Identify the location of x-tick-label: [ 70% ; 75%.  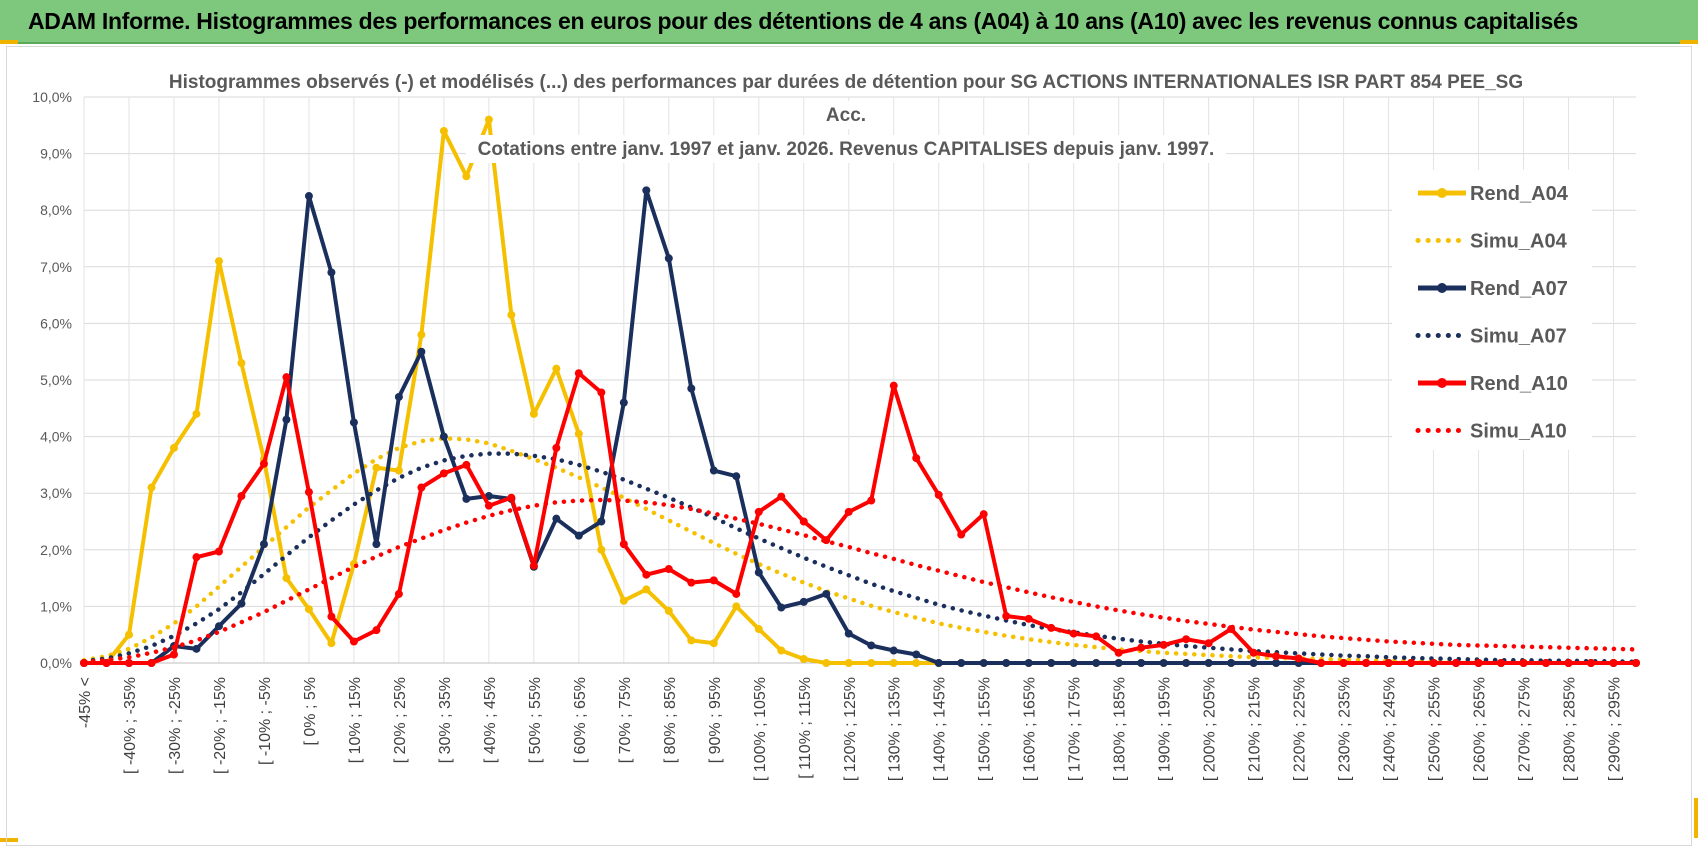
(625, 720).